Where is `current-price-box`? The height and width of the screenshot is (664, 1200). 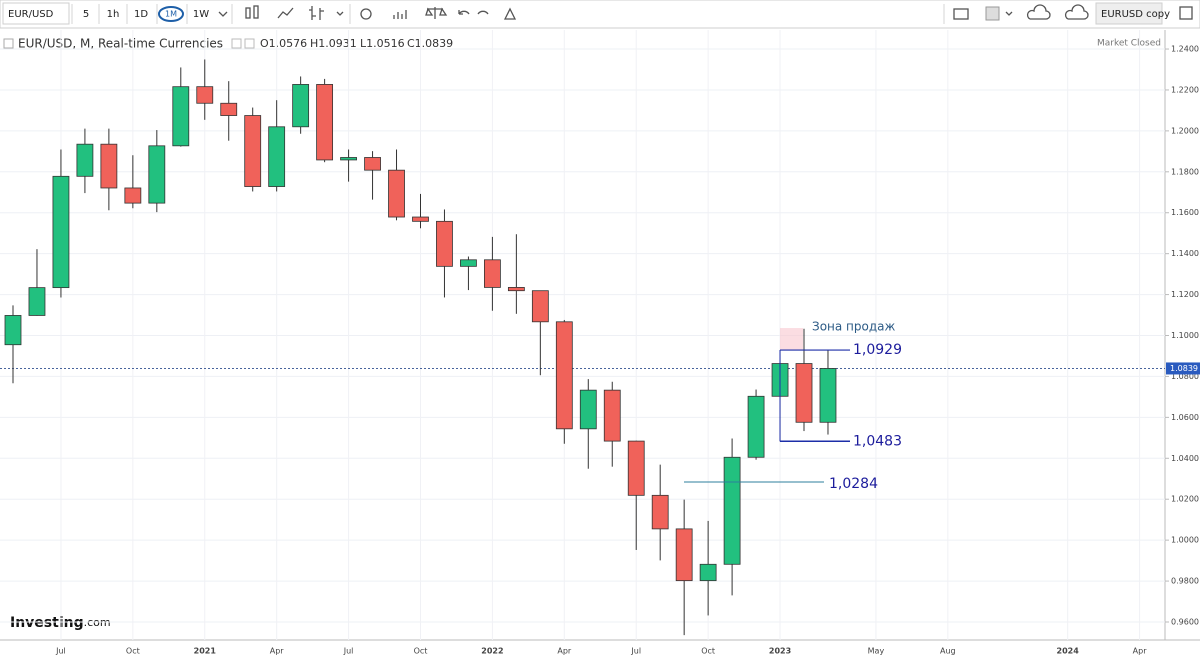
current-price-box is located at coordinates (1183, 368).